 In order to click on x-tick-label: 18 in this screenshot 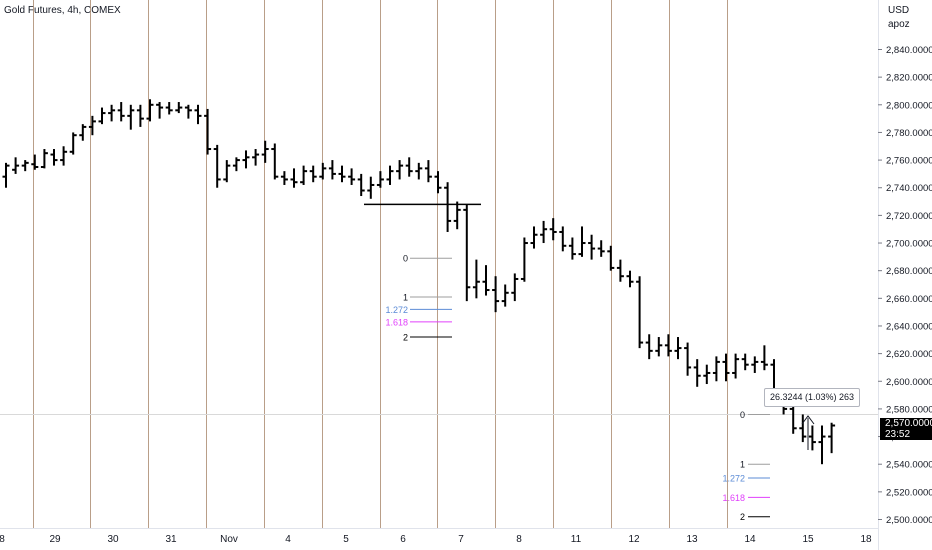, I will do `click(866, 539)`.